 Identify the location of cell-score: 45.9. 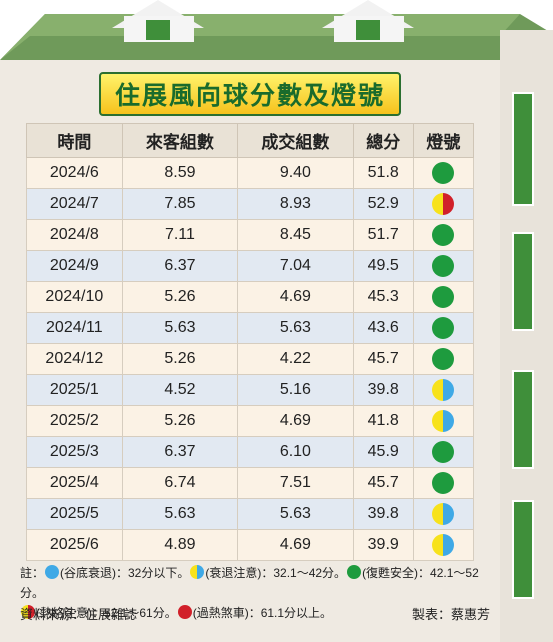
(383, 452).